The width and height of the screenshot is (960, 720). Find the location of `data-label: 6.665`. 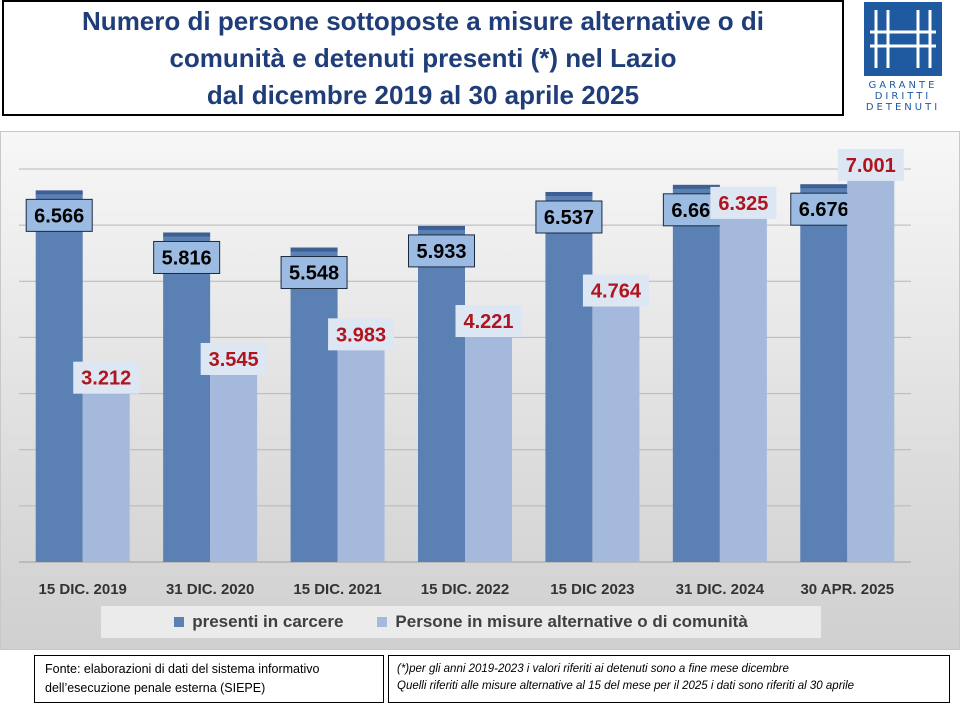

data-label: 6.665 is located at coordinates (696, 211).